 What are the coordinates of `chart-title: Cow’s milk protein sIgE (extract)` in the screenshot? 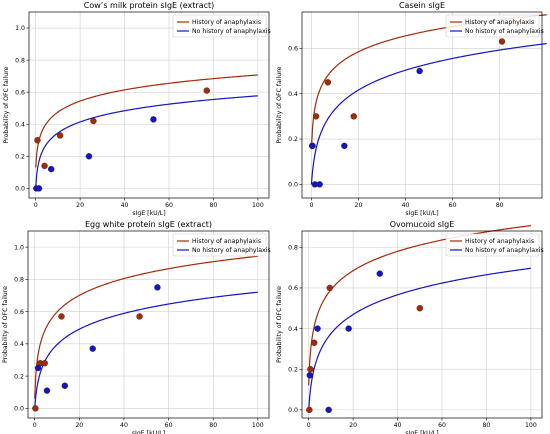 It's located at (149, 5).